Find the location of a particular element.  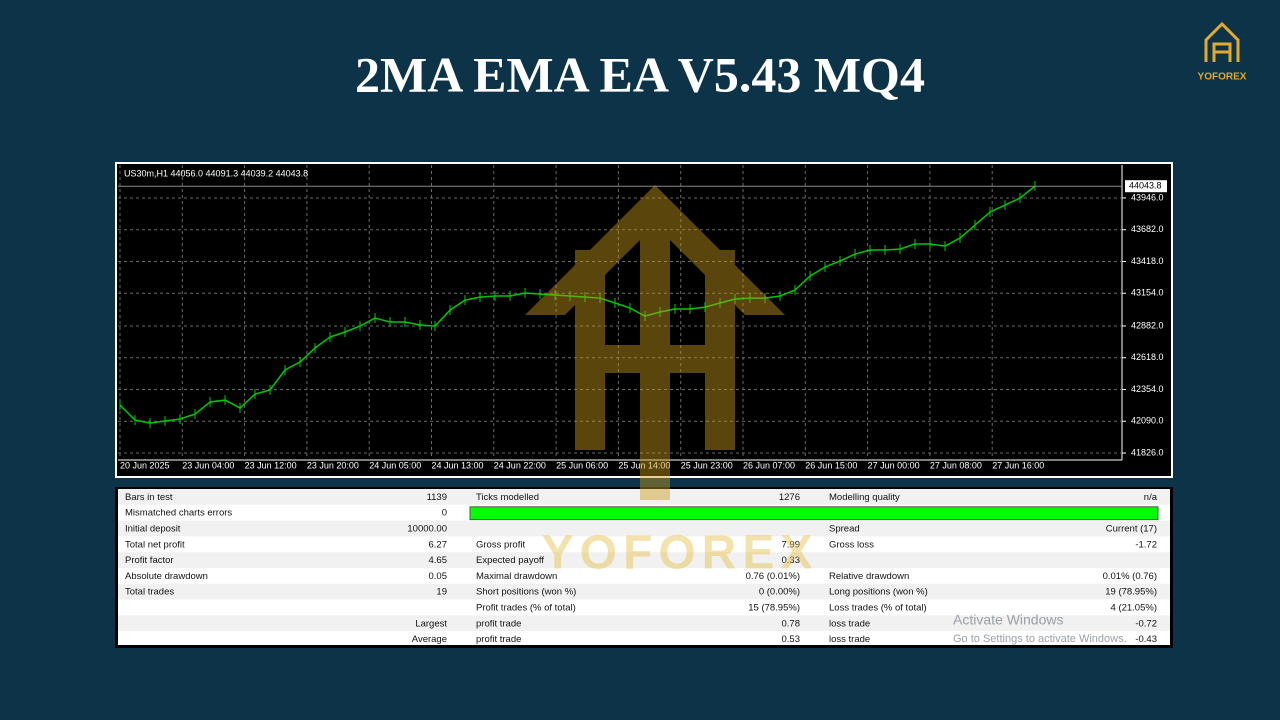

y-tick-label: 41826.0 is located at coordinates (1147, 452).